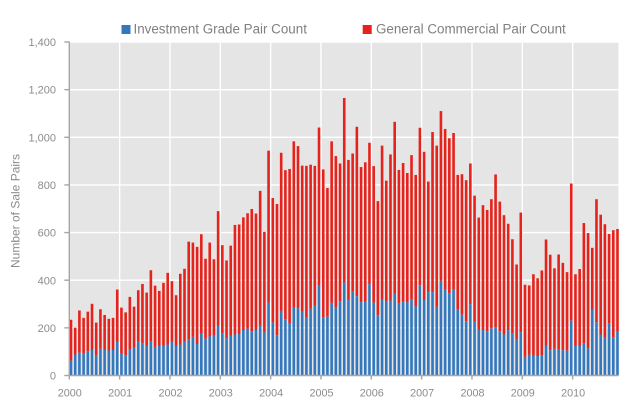 This screenshot has height=411, width=628. Describe the element at coordinates (16, 211) in the screenshot. I see `svg-text: Number of Sale Pairs` at that location.